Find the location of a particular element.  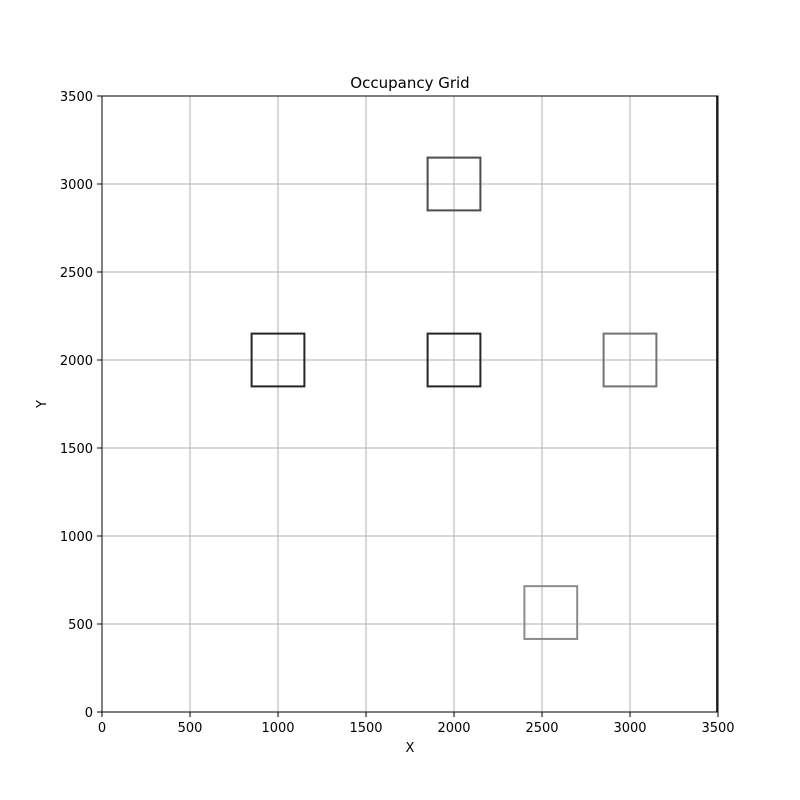

x-axis-label: X is located at coordinates (410, 748).